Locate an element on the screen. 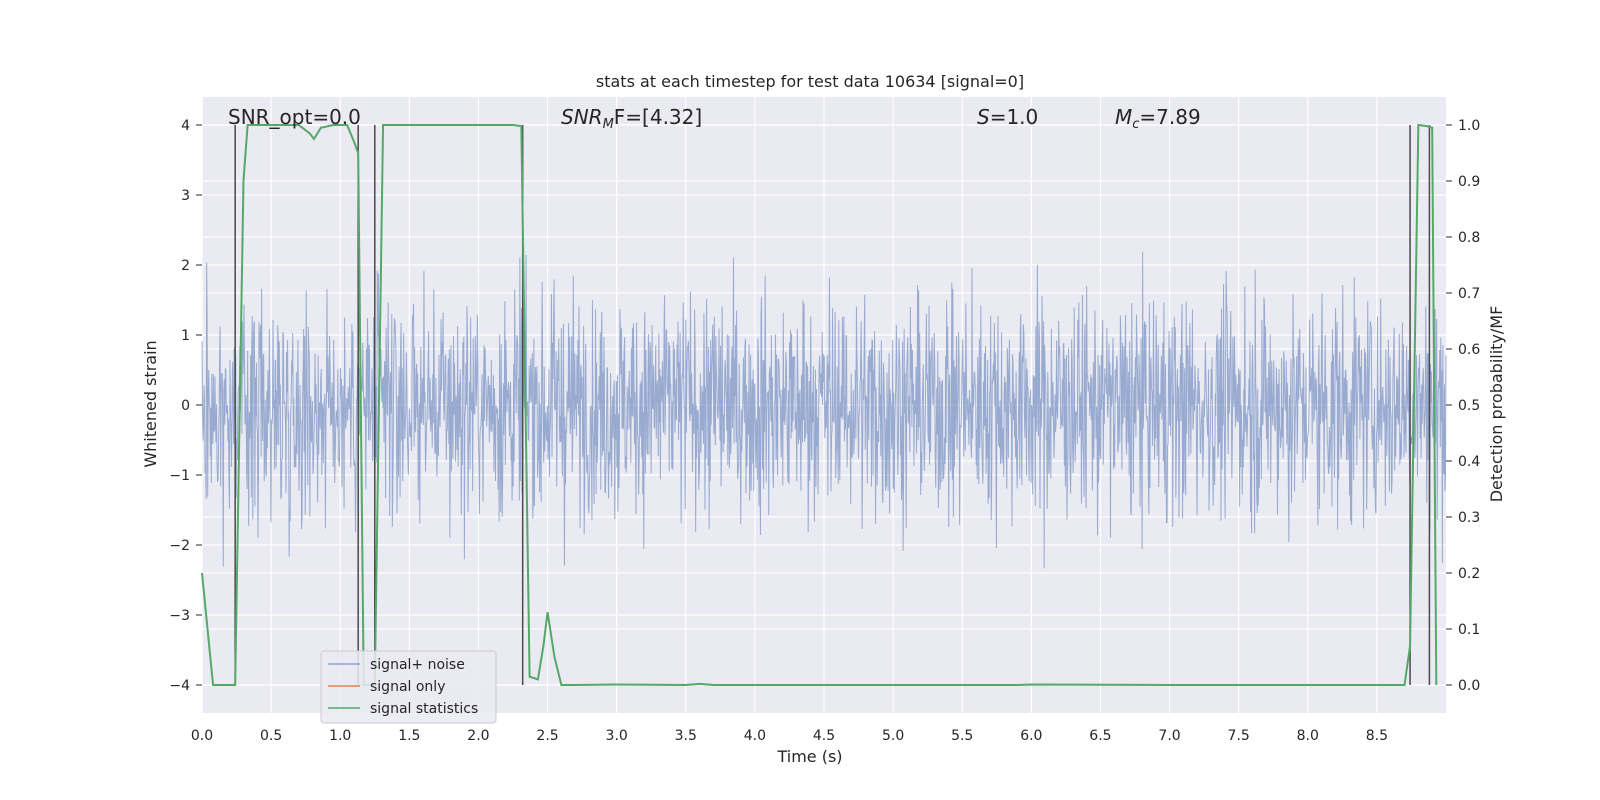 Image resolution: width=1600 pixels, height=800 pixels. x-tick-label: 7.5 is located at coordinates (1239, 736).